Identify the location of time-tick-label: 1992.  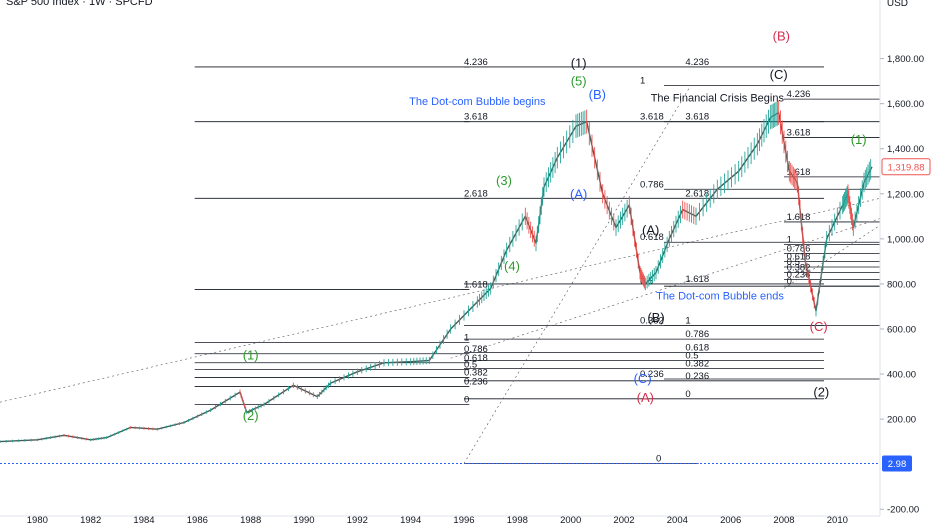
(357, 519).